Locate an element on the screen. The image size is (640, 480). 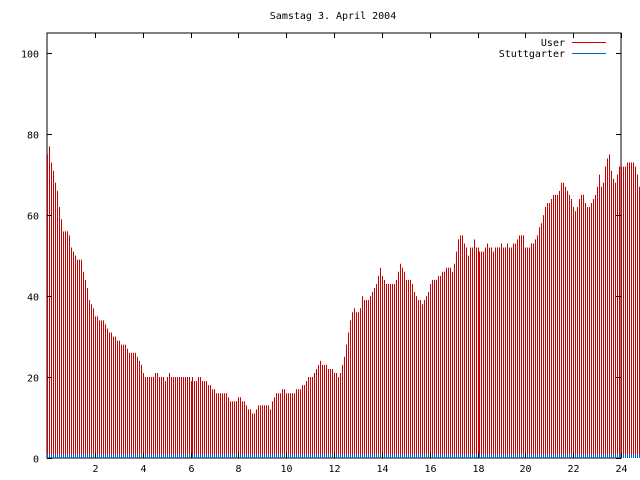
x-tick-label: 4 is located at coordinates (143, 469).